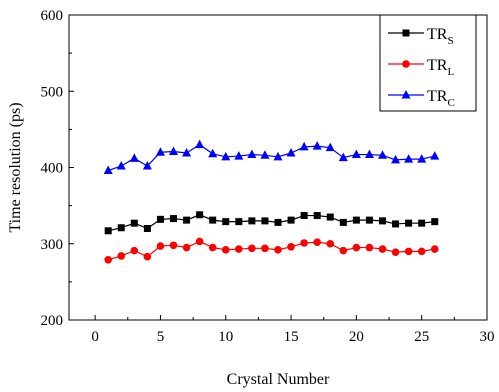  What do you see at coordinates (291, 337) in the screenshot?
I see `x-tick-label: 15` at bounding box center [291, 337].